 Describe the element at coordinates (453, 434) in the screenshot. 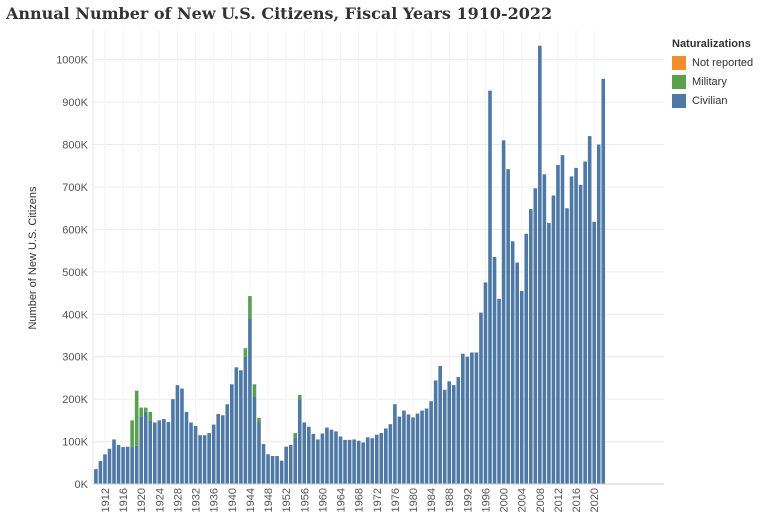

I see `bar-civilian-1989` at that location.